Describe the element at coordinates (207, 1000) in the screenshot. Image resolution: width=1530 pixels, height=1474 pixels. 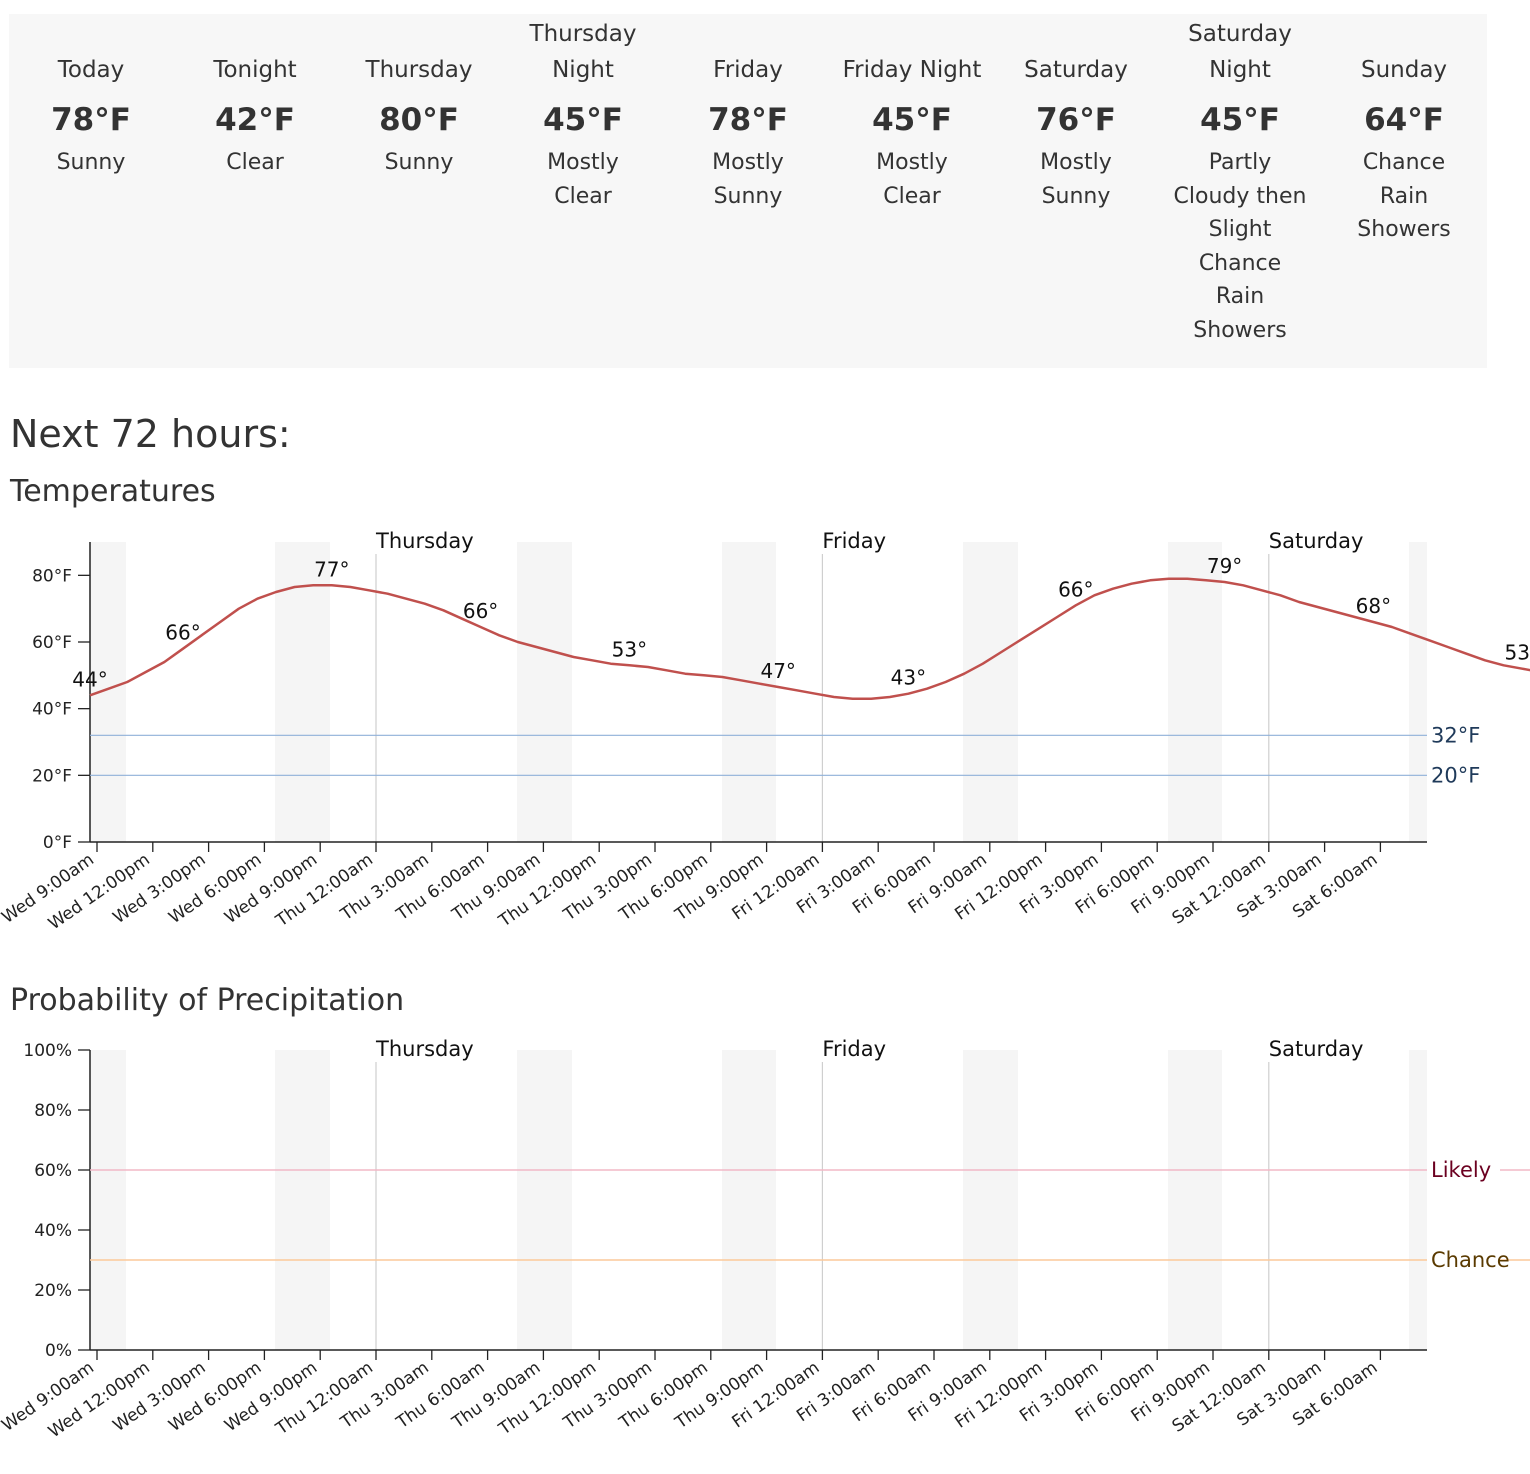
I see `precipitation-chart-title: Probability of Precipitation` at that location.